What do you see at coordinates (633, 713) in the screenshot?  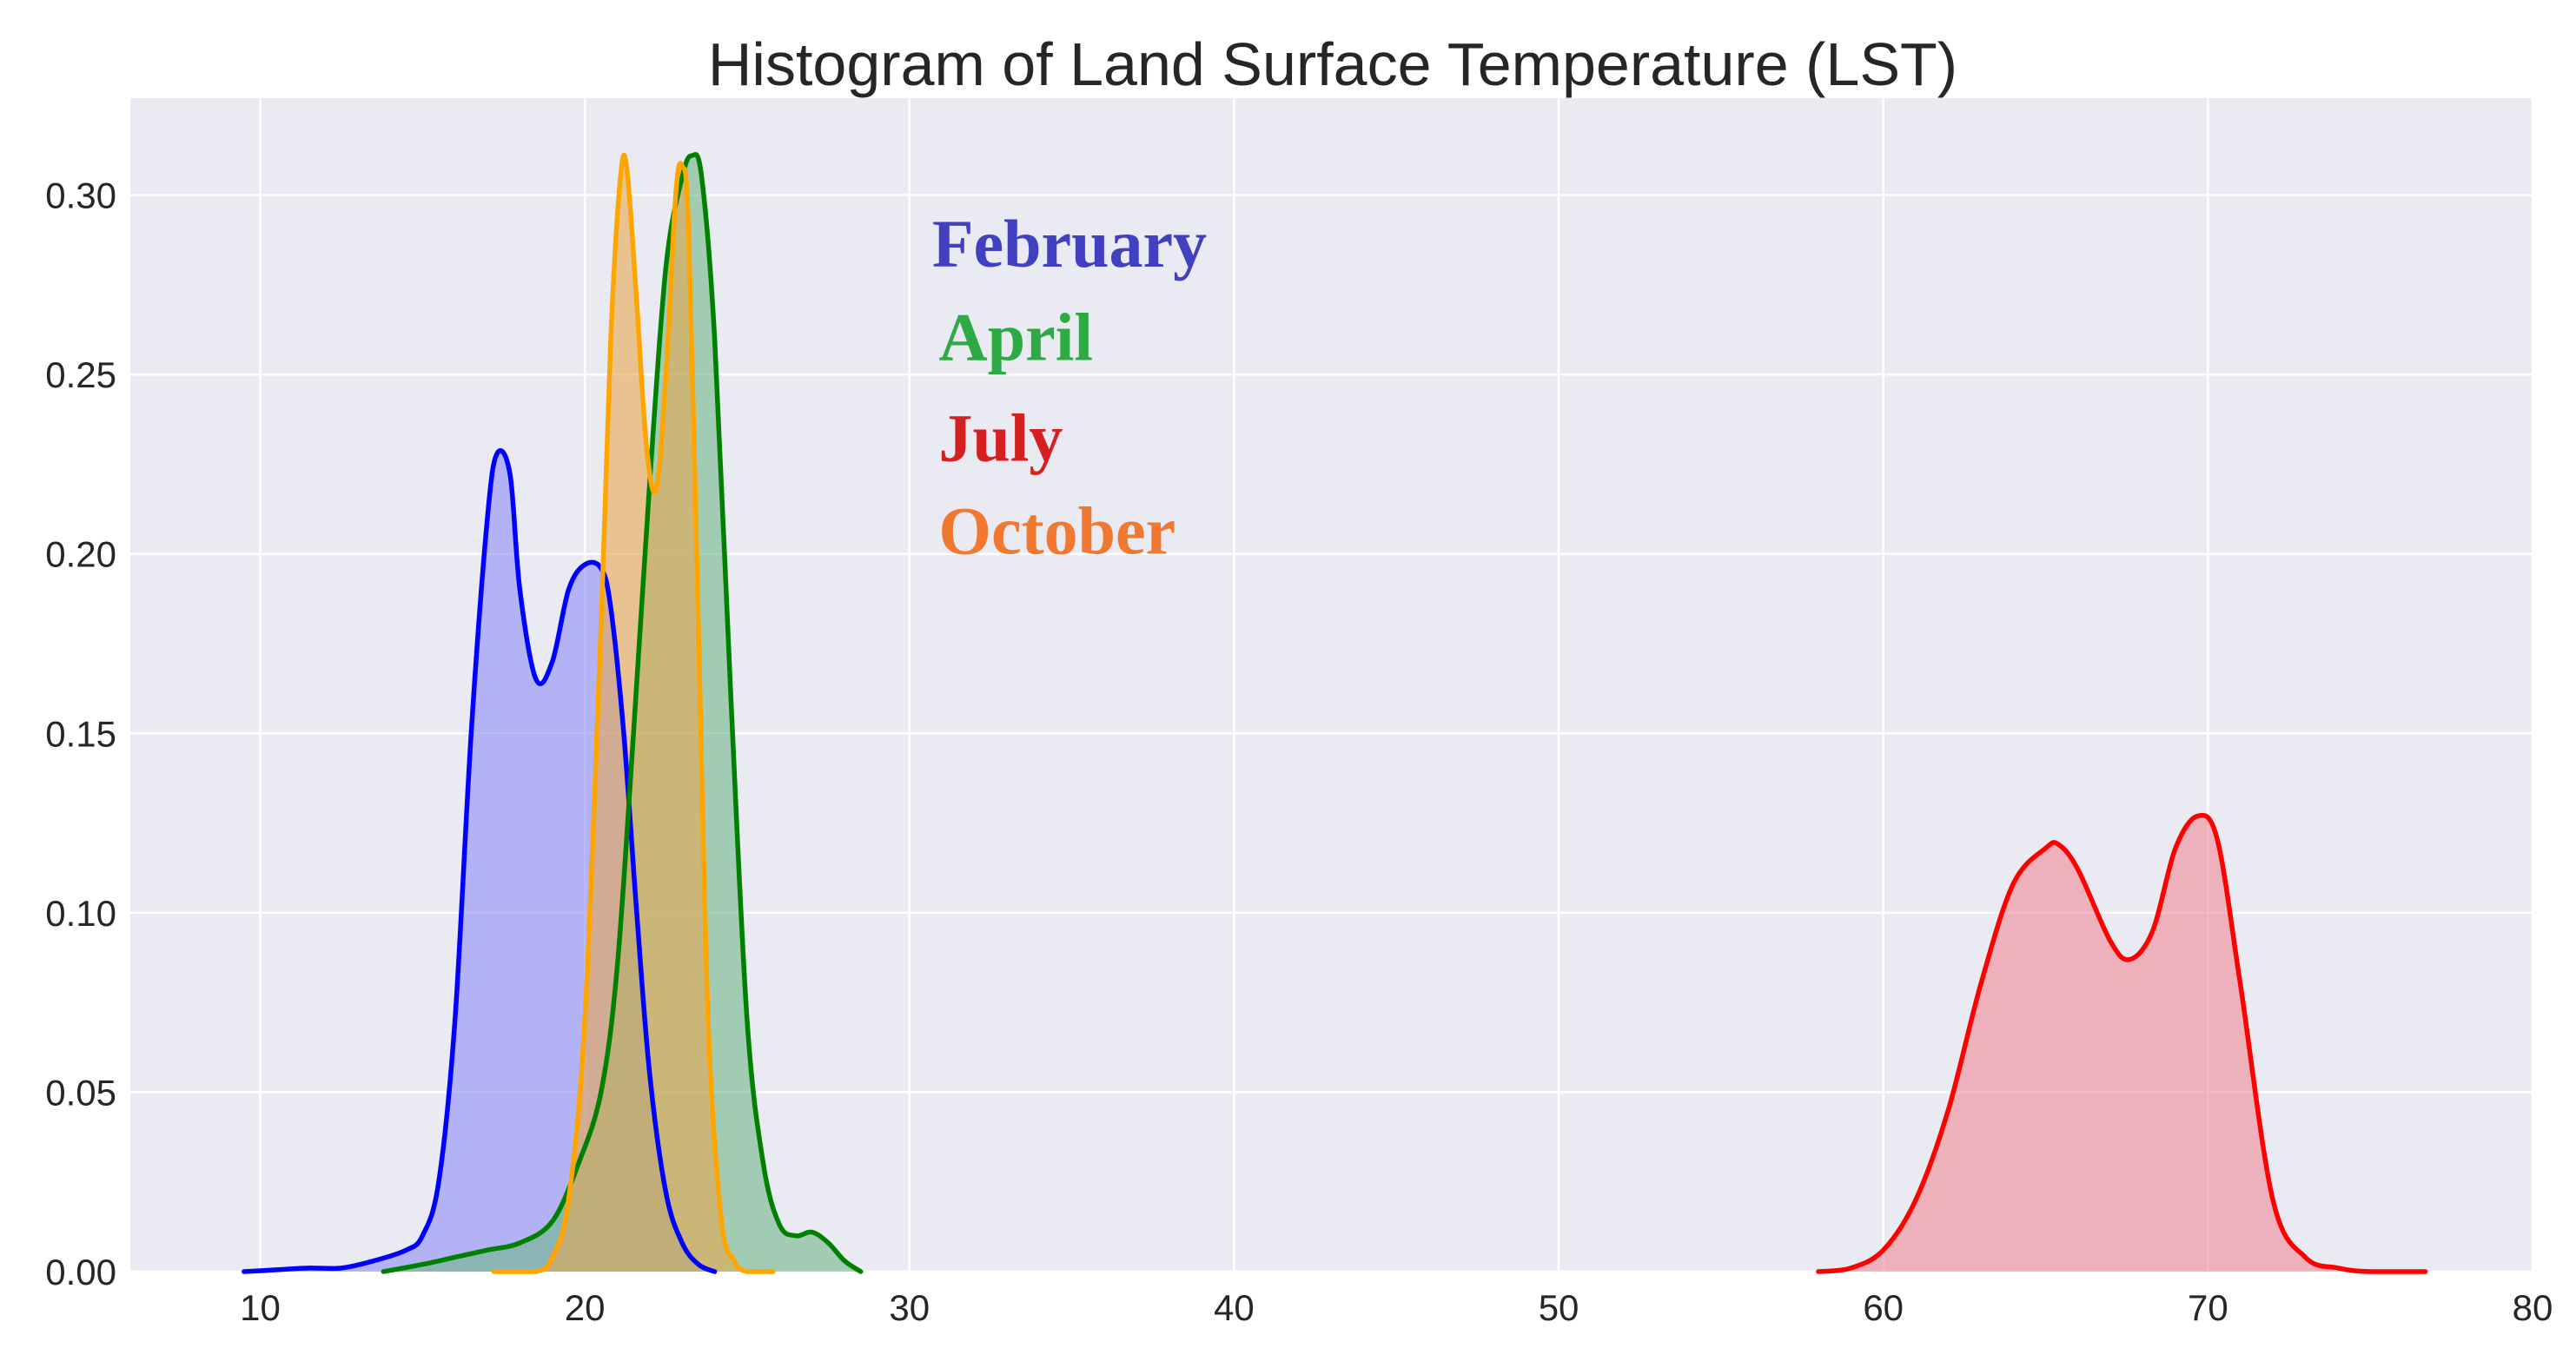 I see `series-line-october` at bounding box center [633, 713].